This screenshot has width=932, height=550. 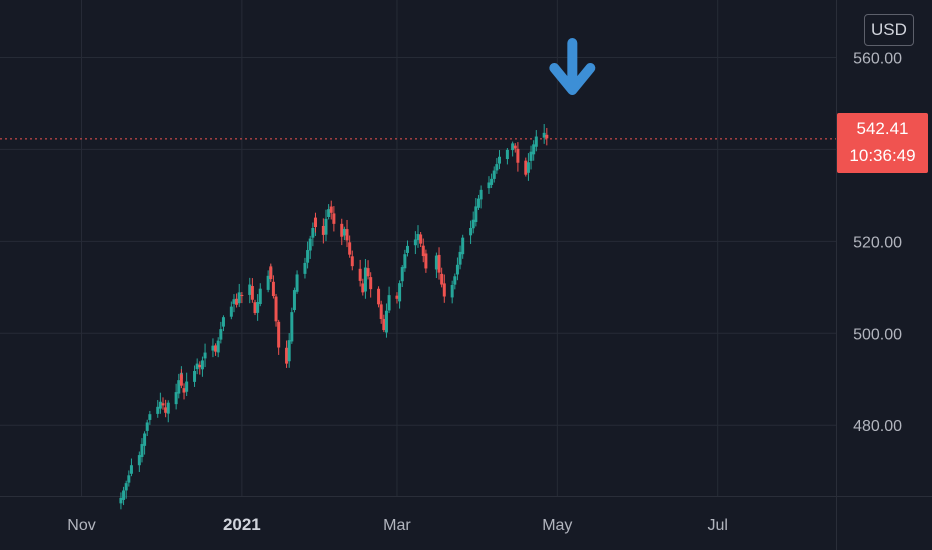 I want to click on time-tick-label: May, so click(x=557, y=525).